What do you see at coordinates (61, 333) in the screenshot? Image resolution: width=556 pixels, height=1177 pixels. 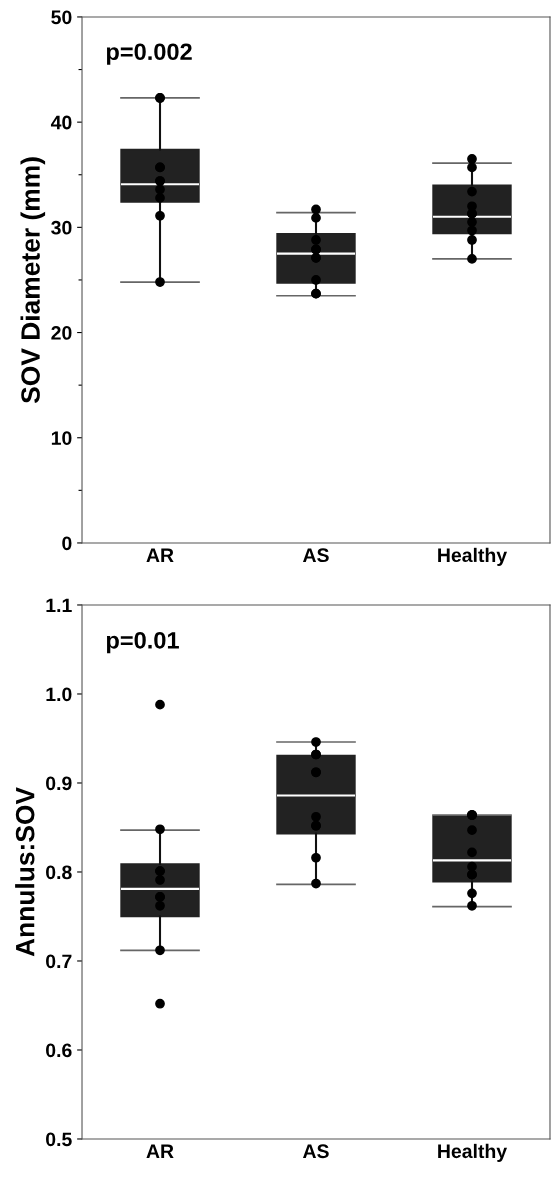 I see `y-tick-label: 20` at bounding box center [61, 333].